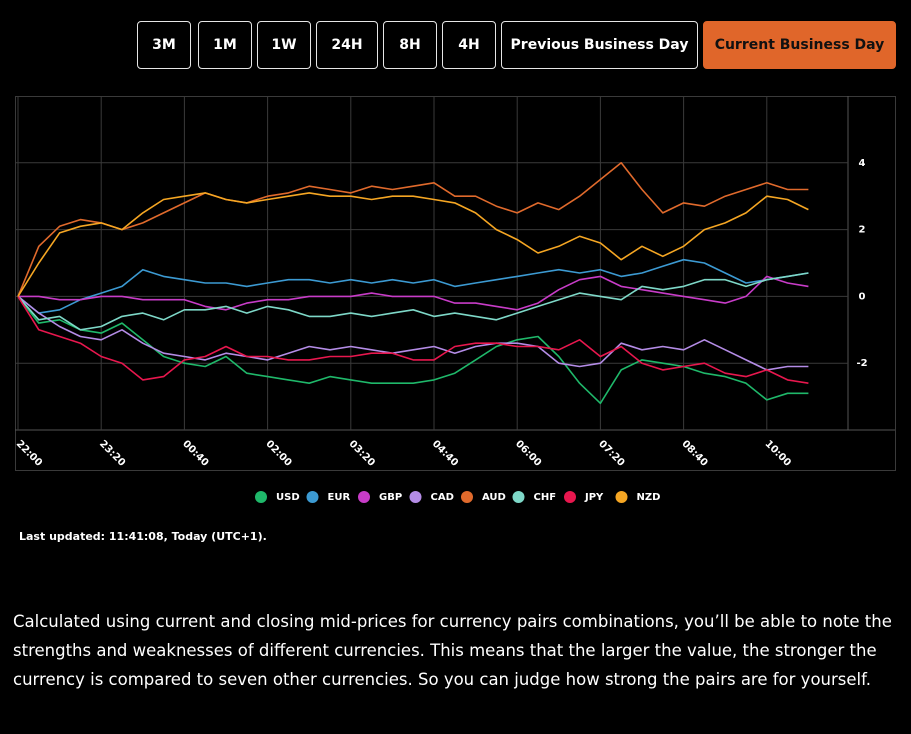 The width and height of the screenshot is (911, 734). Describe the element at coordinates (649, 497) in the screenshot. I see `legend-label: NZD` at that location.